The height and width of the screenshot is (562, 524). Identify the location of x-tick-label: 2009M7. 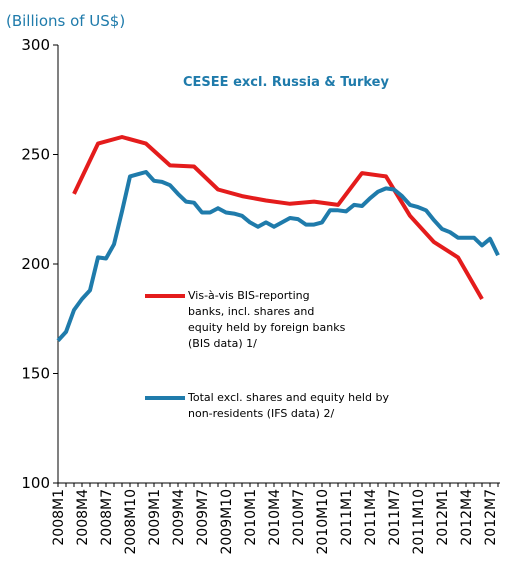
(203, 517).